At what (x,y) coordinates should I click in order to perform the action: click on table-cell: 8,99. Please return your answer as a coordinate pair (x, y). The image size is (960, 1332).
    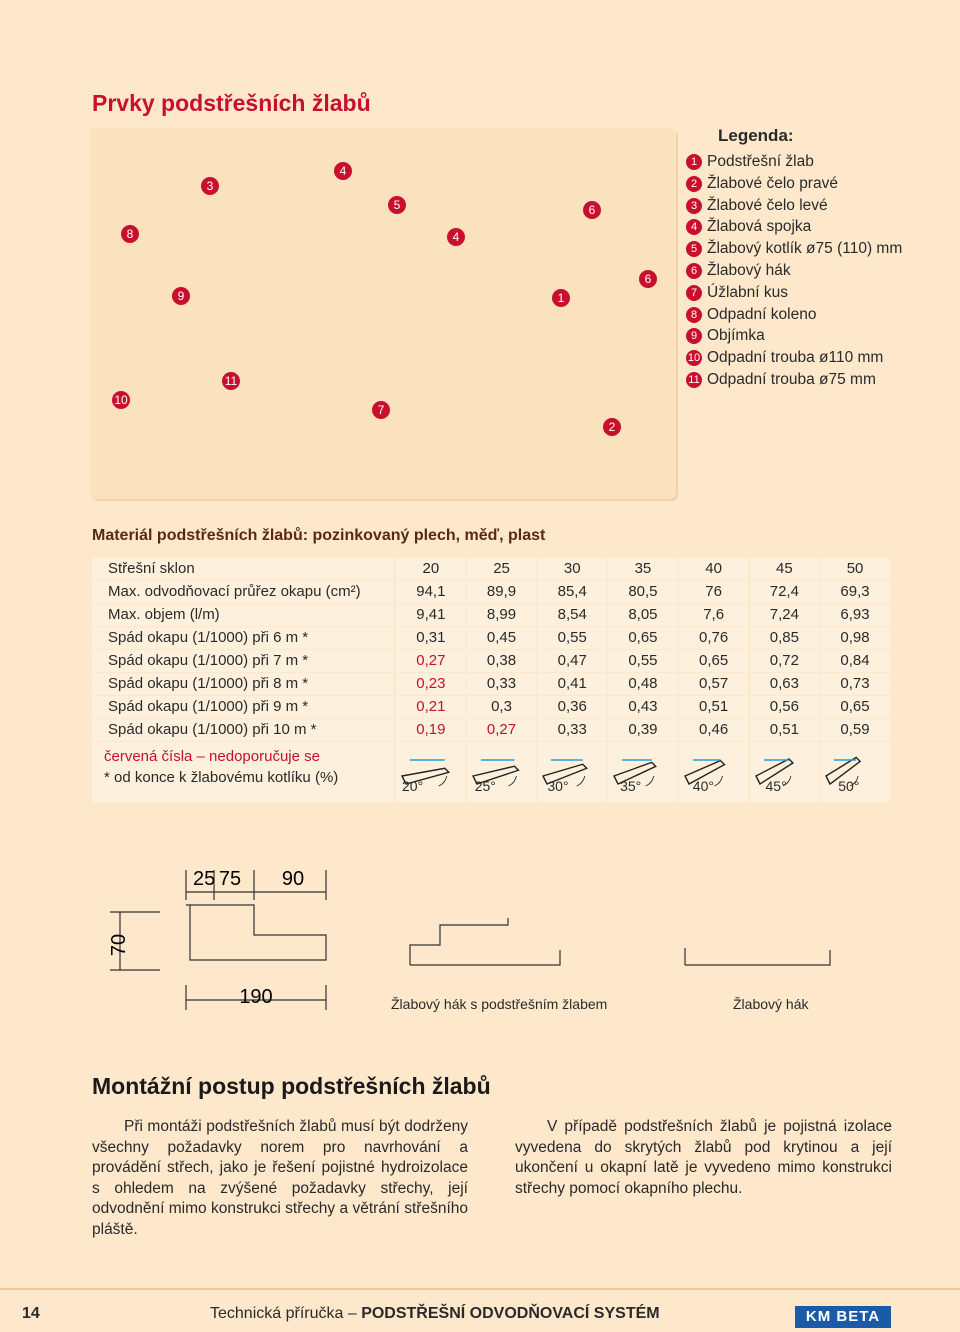
    Looking at the image, I should click on (501, 615).